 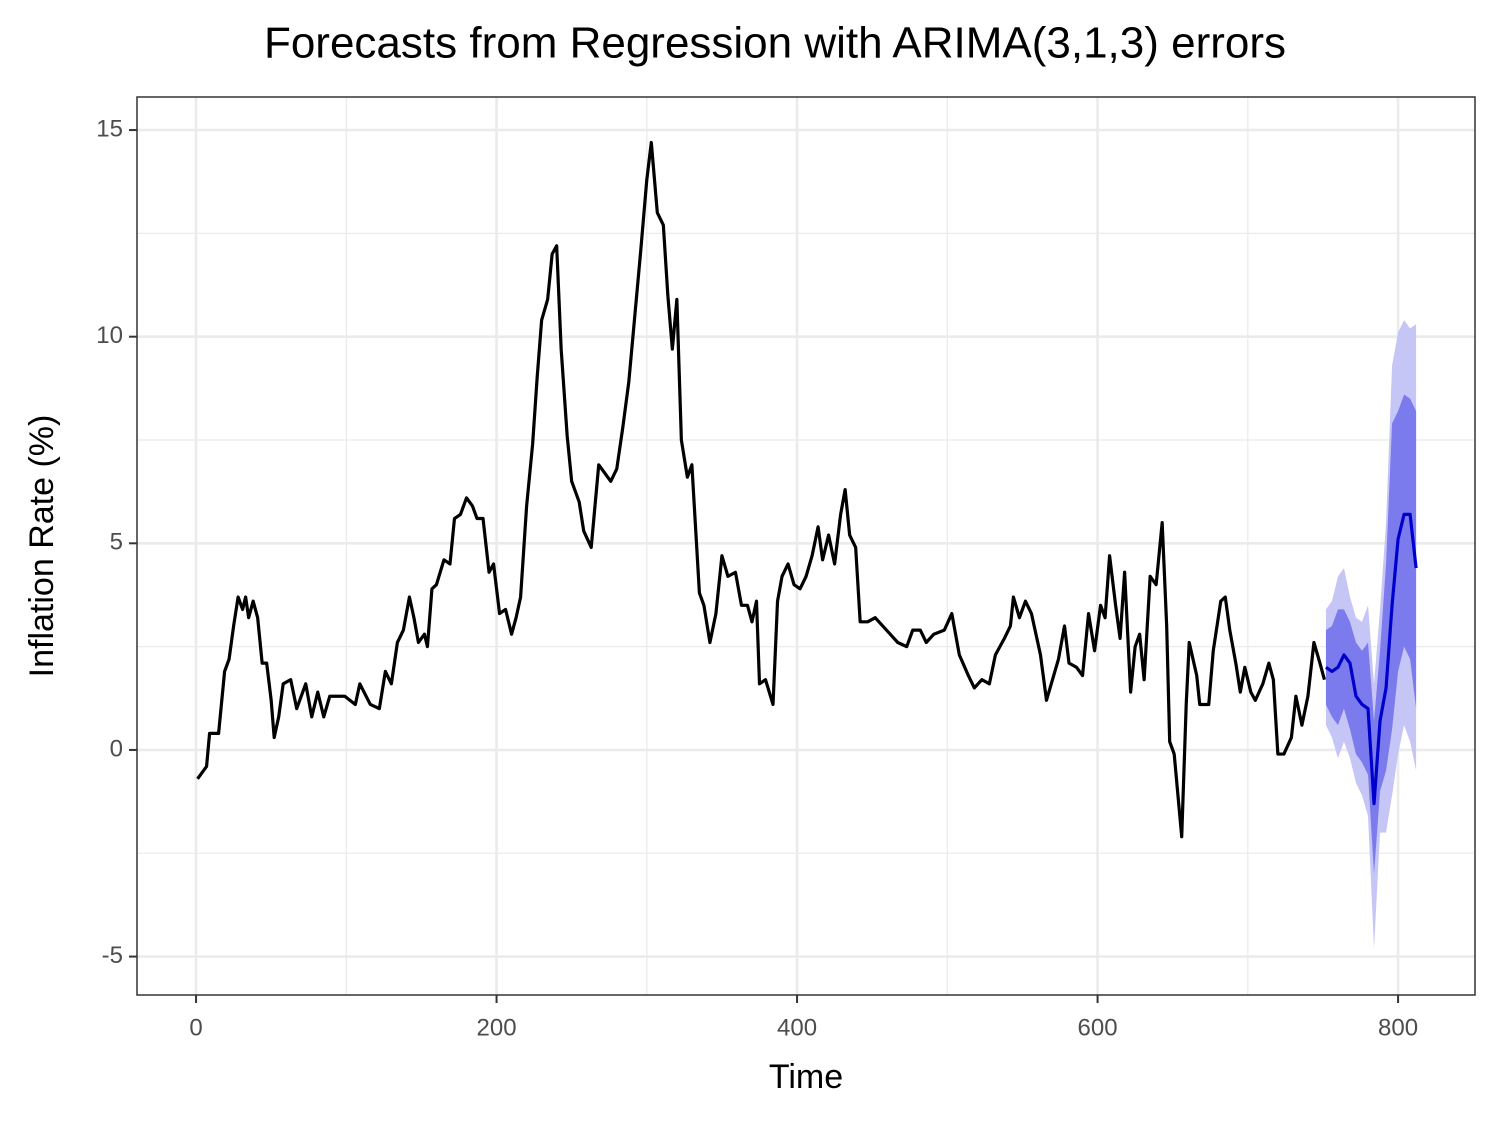 What do you see at coordinates (1098, 1027) in the screenshot?
I see `x-tick-label: 600` at bounding box center [1098, 1027].